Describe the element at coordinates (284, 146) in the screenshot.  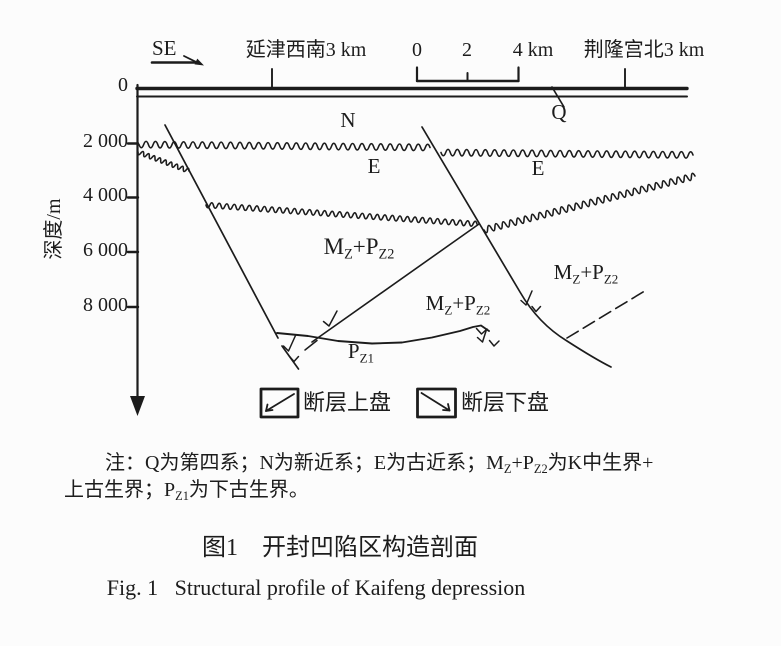
I see `n-e-boundary-left` at that location.